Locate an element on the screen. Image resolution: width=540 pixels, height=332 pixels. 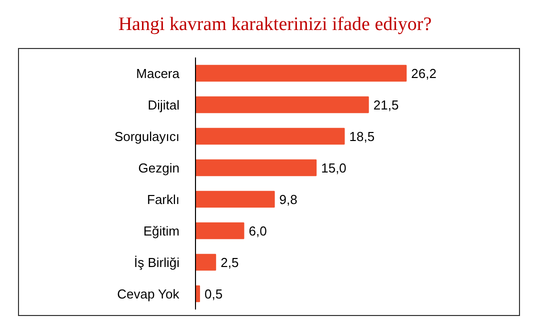
y-tick-label: Farklı is located at coordinates (163, 199).